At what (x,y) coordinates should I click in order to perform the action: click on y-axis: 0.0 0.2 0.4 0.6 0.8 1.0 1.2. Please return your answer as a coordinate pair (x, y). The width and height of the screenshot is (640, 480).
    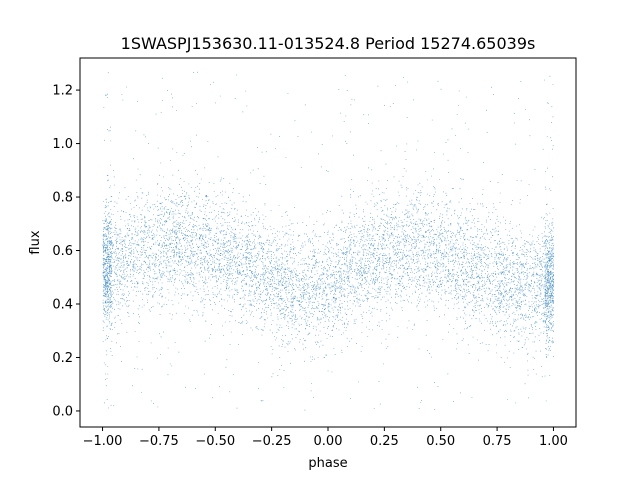
    Looking at the image, I should click on (66, 251).